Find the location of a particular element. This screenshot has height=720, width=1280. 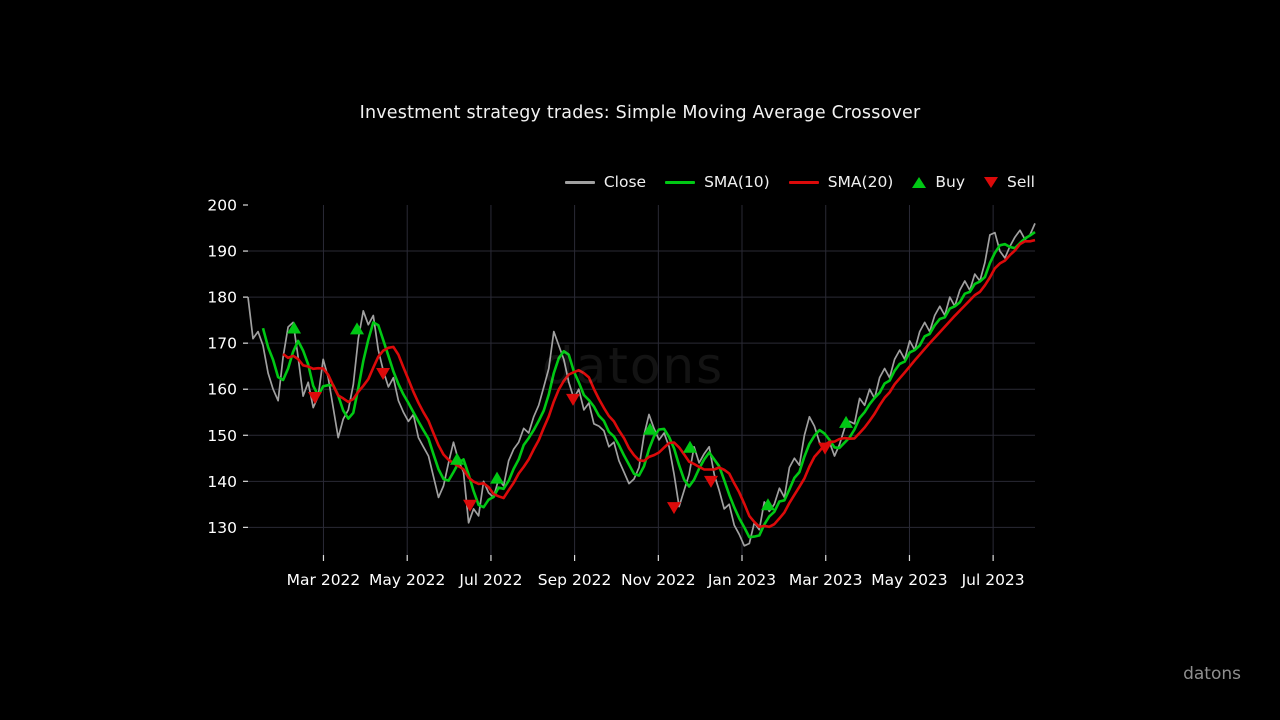

legend-item-label: Sell is located at coordinates (1021, 182).